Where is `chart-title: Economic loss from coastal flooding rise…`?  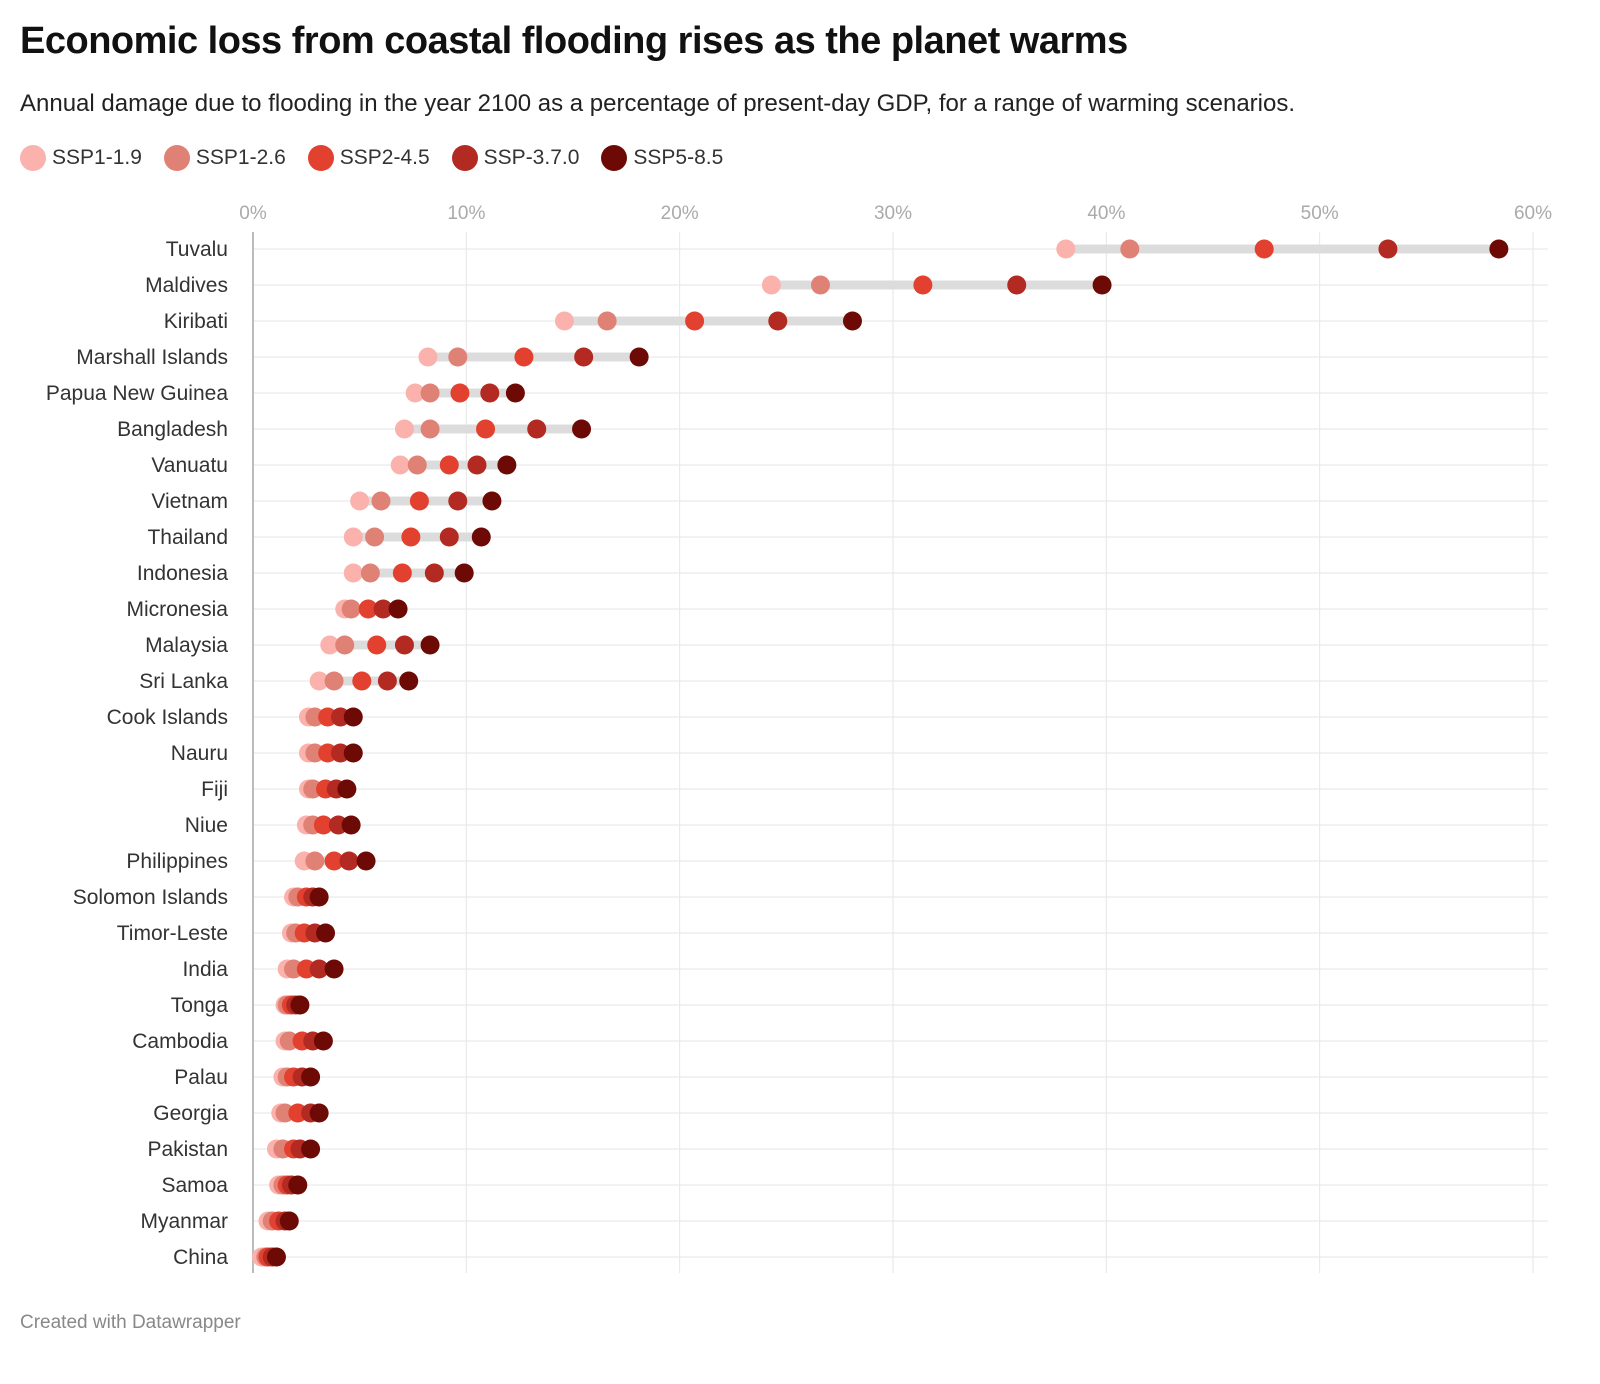
chart-title: Economic loss from coastal flooding rise… is located at coordinates (574, 41).